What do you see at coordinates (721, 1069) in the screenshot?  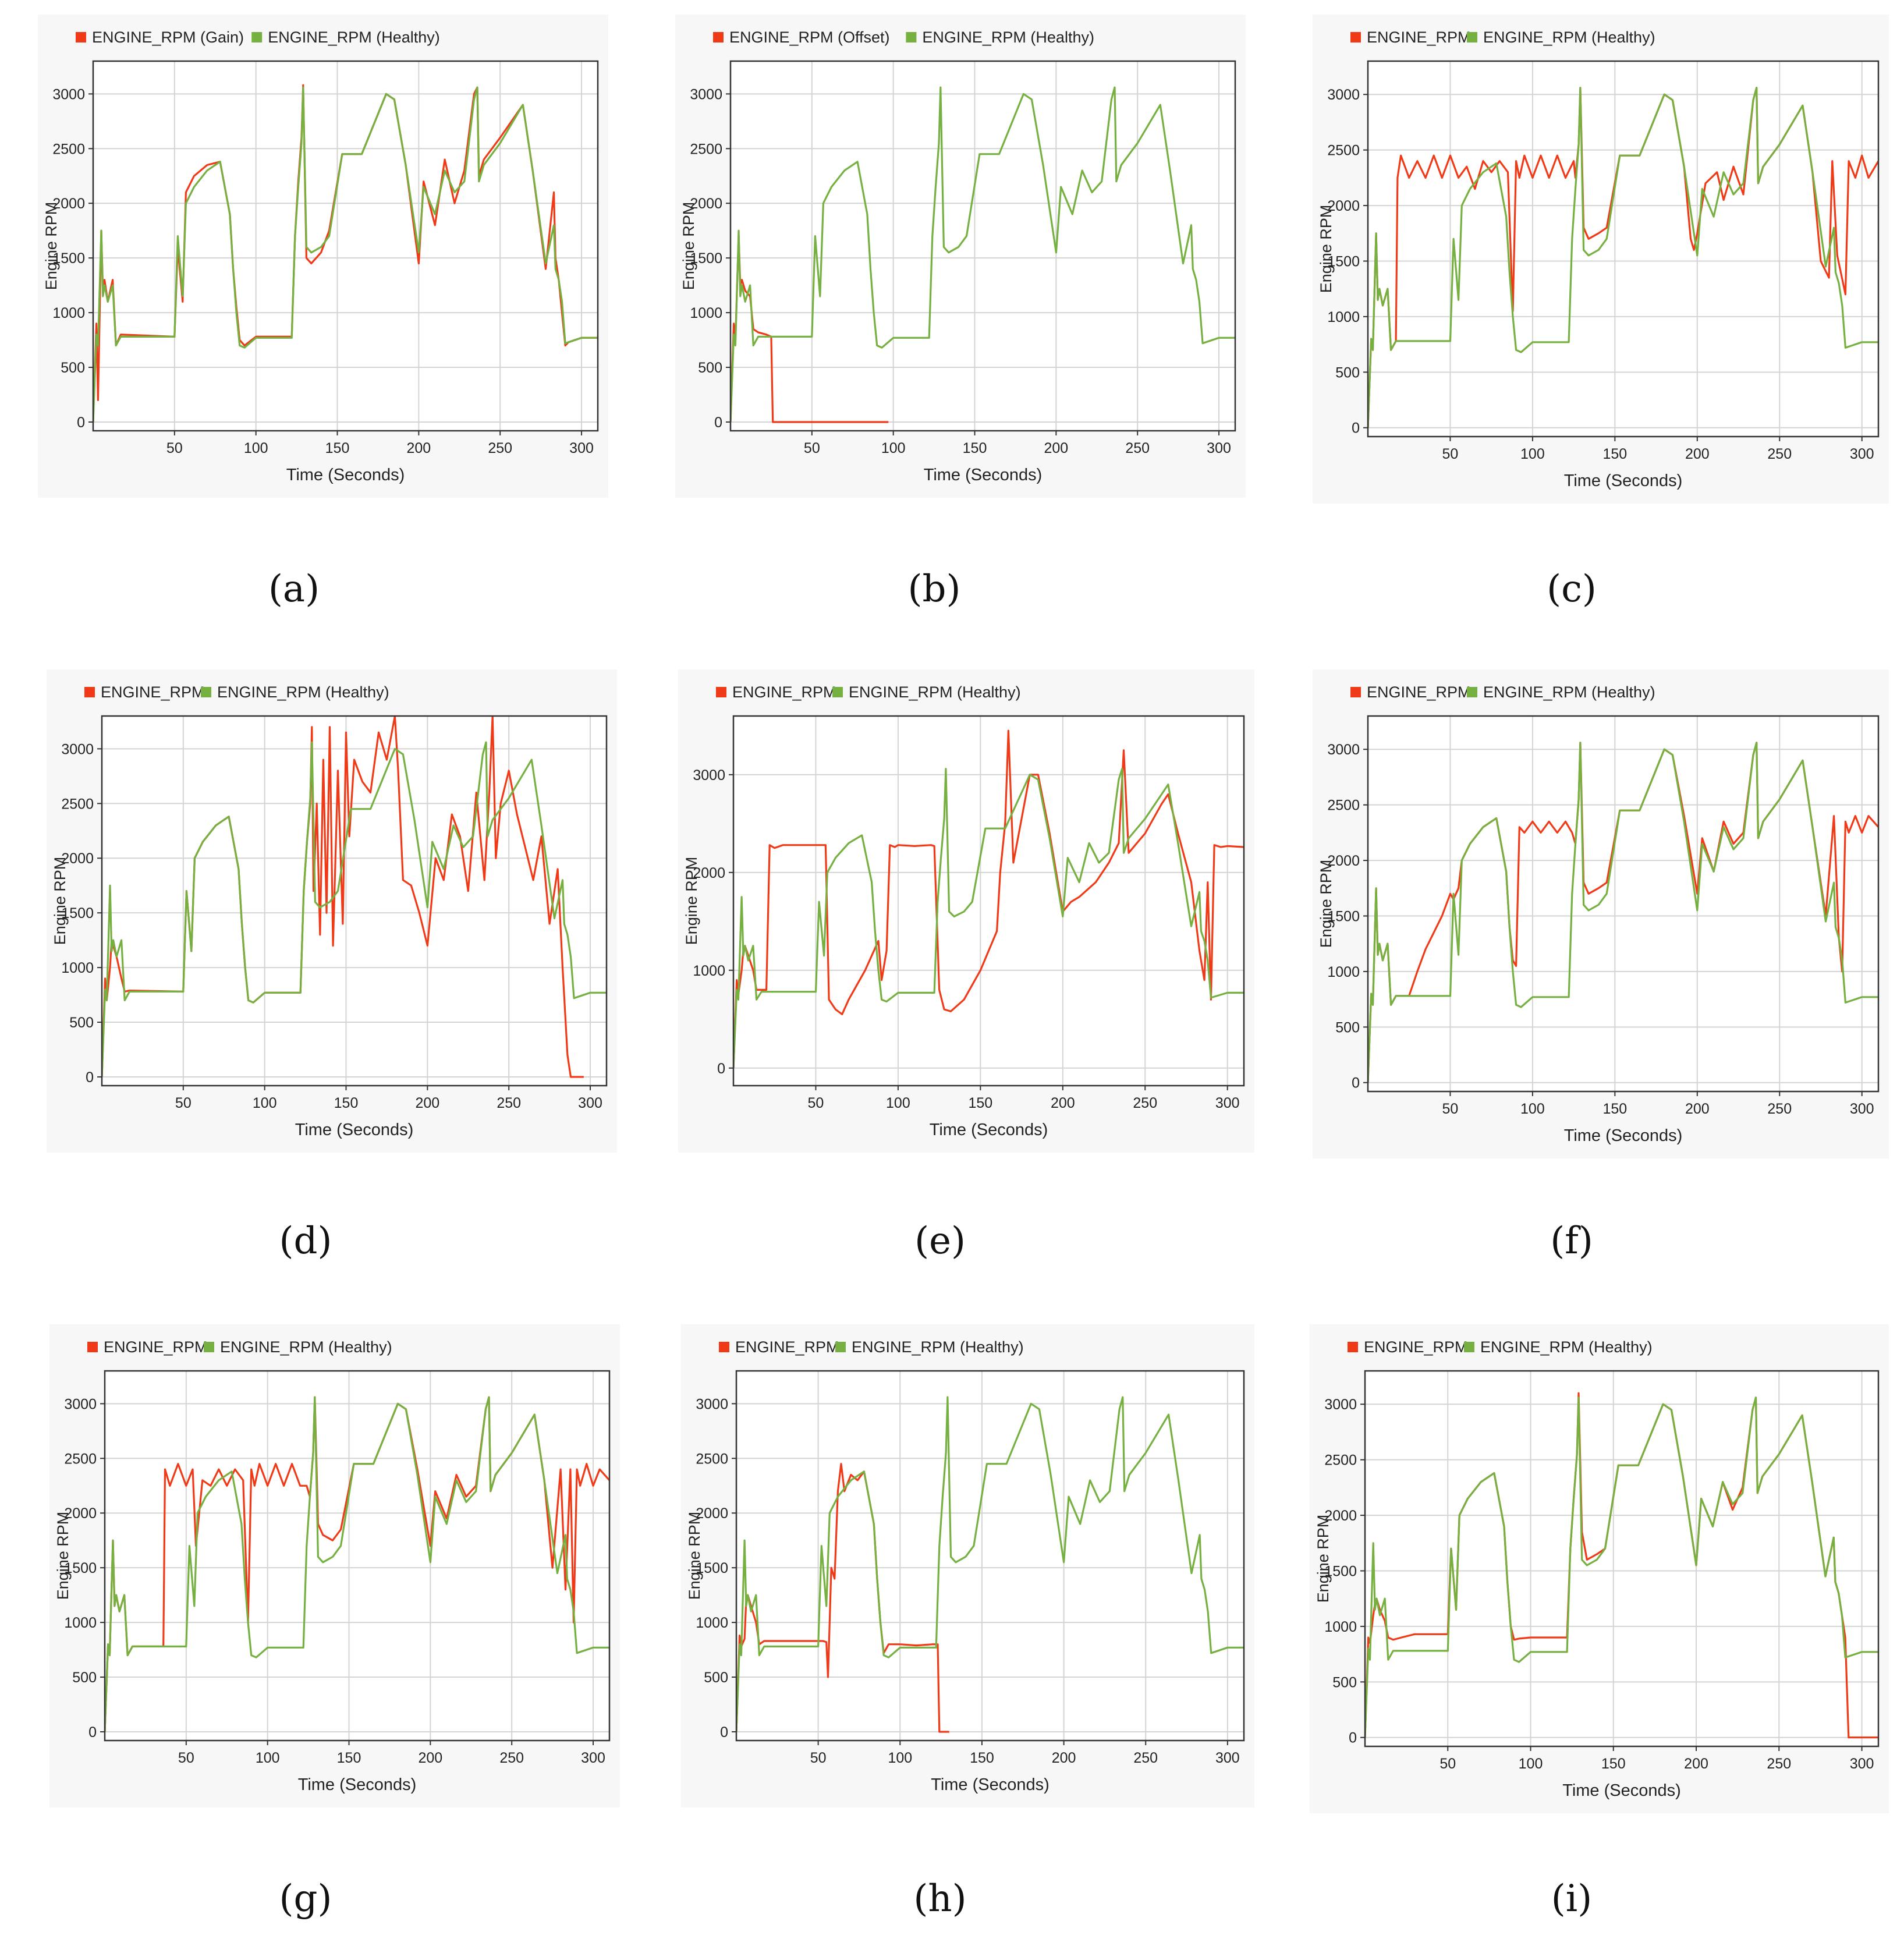 I see `y-tick-label: 0` at bounding box center [721, 1069].